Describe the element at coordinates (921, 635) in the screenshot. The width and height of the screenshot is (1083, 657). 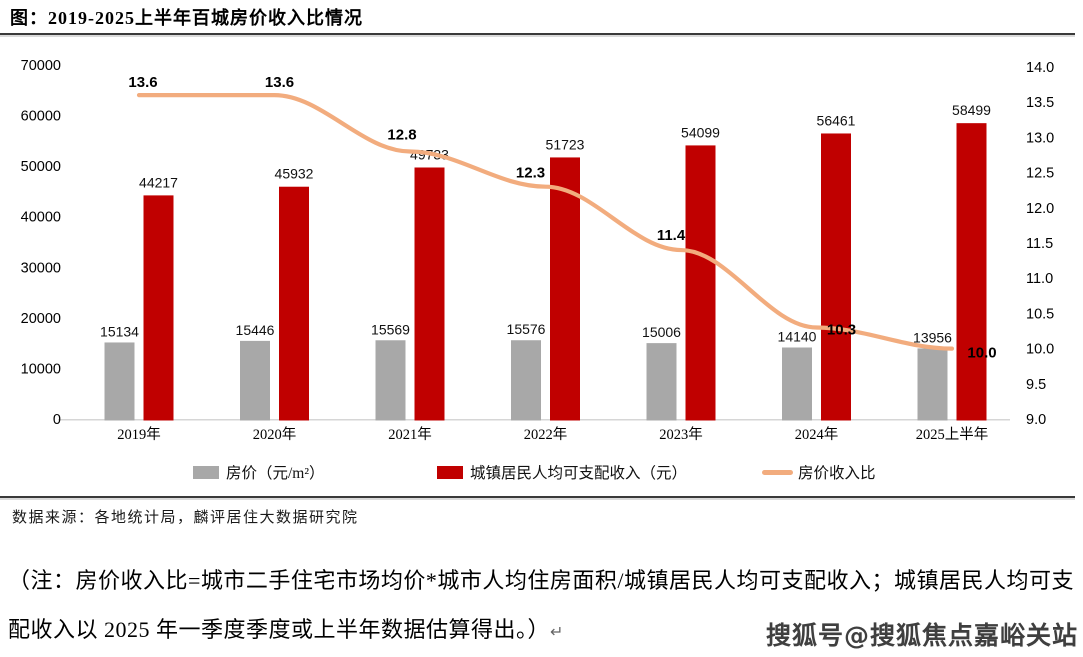
I see `watermark: 搜狐号@搜狐焦点嘉峪关站` at that location.